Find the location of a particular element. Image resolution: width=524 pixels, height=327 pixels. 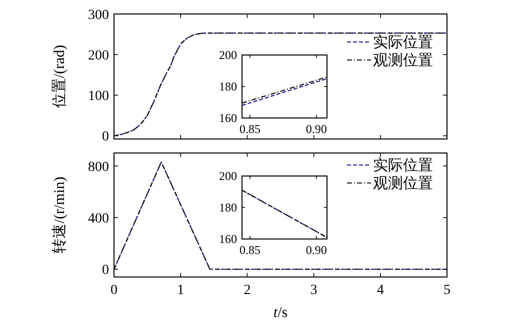

x-tick-label: 5 is located at coordinates (447, 290).